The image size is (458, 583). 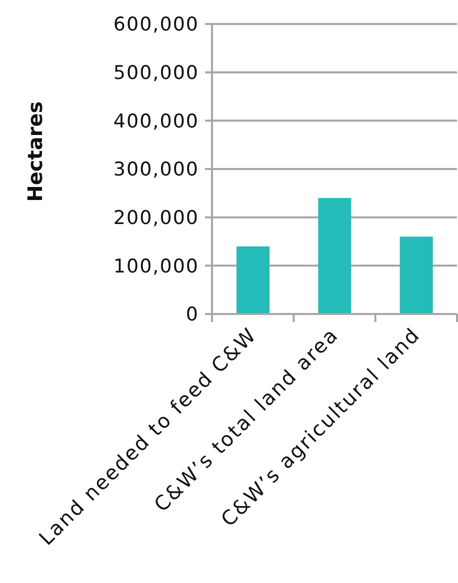 What do you see at coordinates (35, 151) in the screenshot?
I see `y-axis-title: Hectares` at bounding box center [35, 151].